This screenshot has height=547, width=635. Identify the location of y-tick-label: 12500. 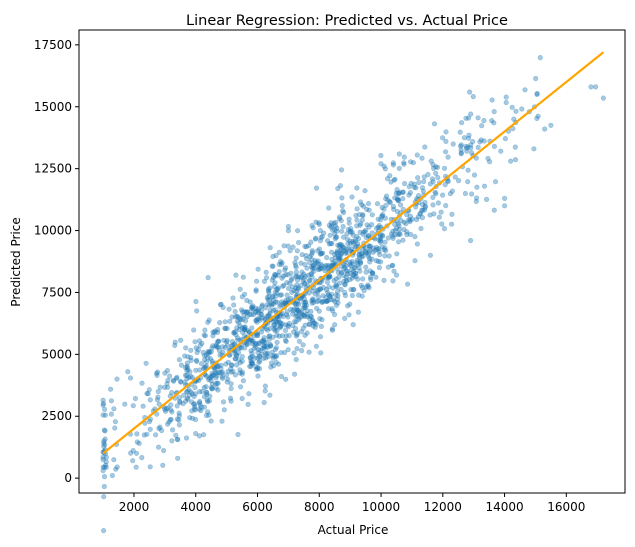
(53, 169).